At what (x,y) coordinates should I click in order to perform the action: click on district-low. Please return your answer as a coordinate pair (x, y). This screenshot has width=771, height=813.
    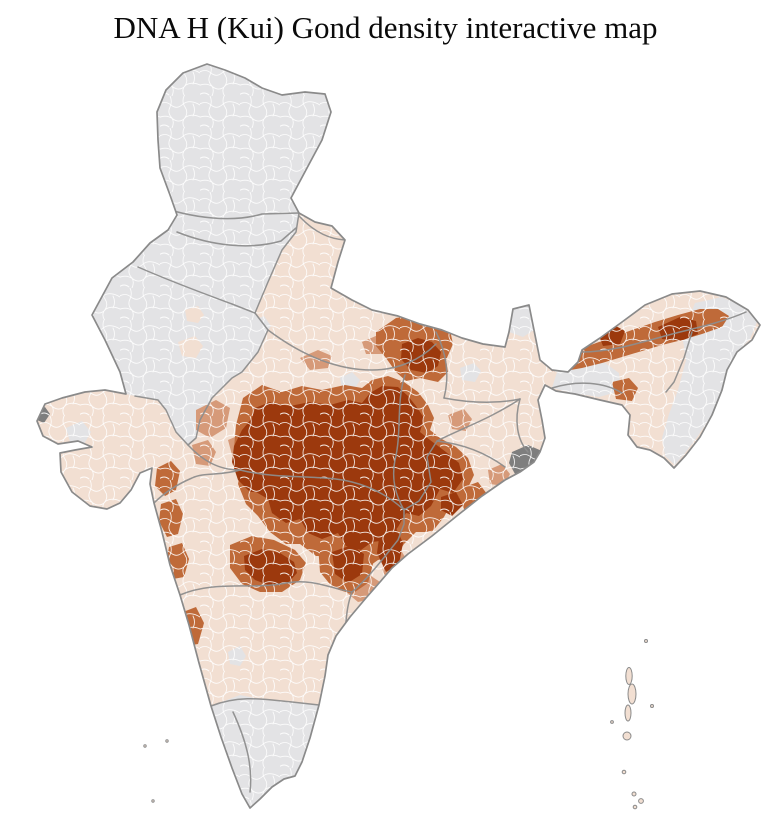
    Looking at the image, I should click on (567, 441).